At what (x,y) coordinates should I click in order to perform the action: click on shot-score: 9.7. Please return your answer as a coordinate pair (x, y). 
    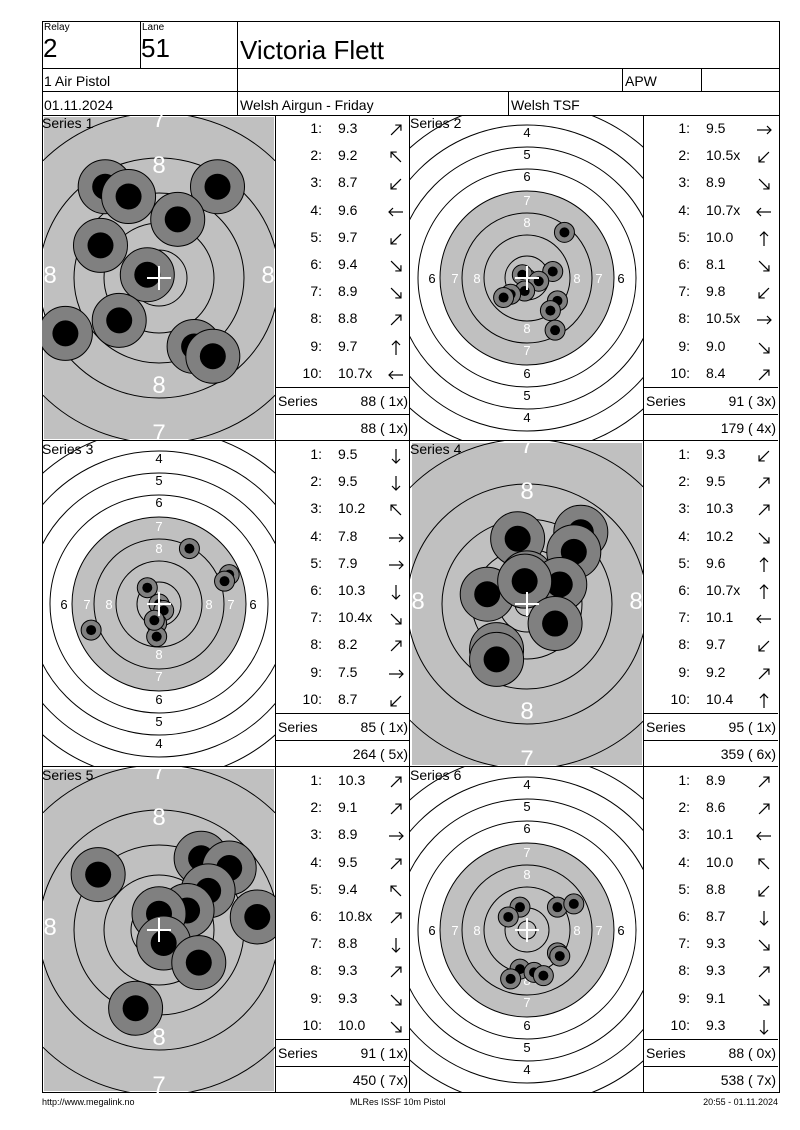
    Looking at the image, I should click on (348, 345).